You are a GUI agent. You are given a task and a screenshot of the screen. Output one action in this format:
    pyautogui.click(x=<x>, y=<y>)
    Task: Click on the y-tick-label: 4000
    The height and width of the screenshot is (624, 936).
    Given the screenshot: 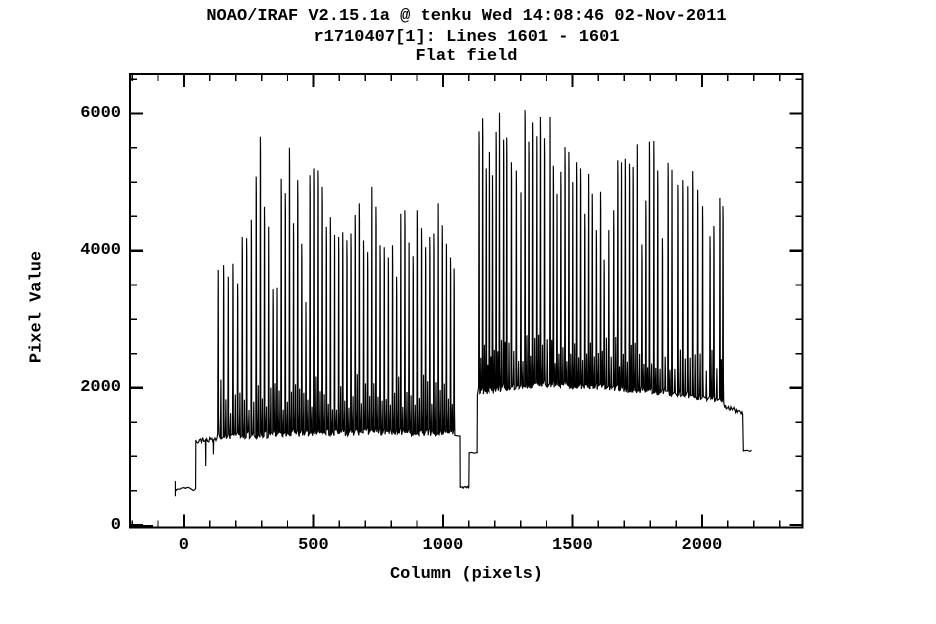 What is the action you would take?
    pyautogui.click(x=100, y=251)
    